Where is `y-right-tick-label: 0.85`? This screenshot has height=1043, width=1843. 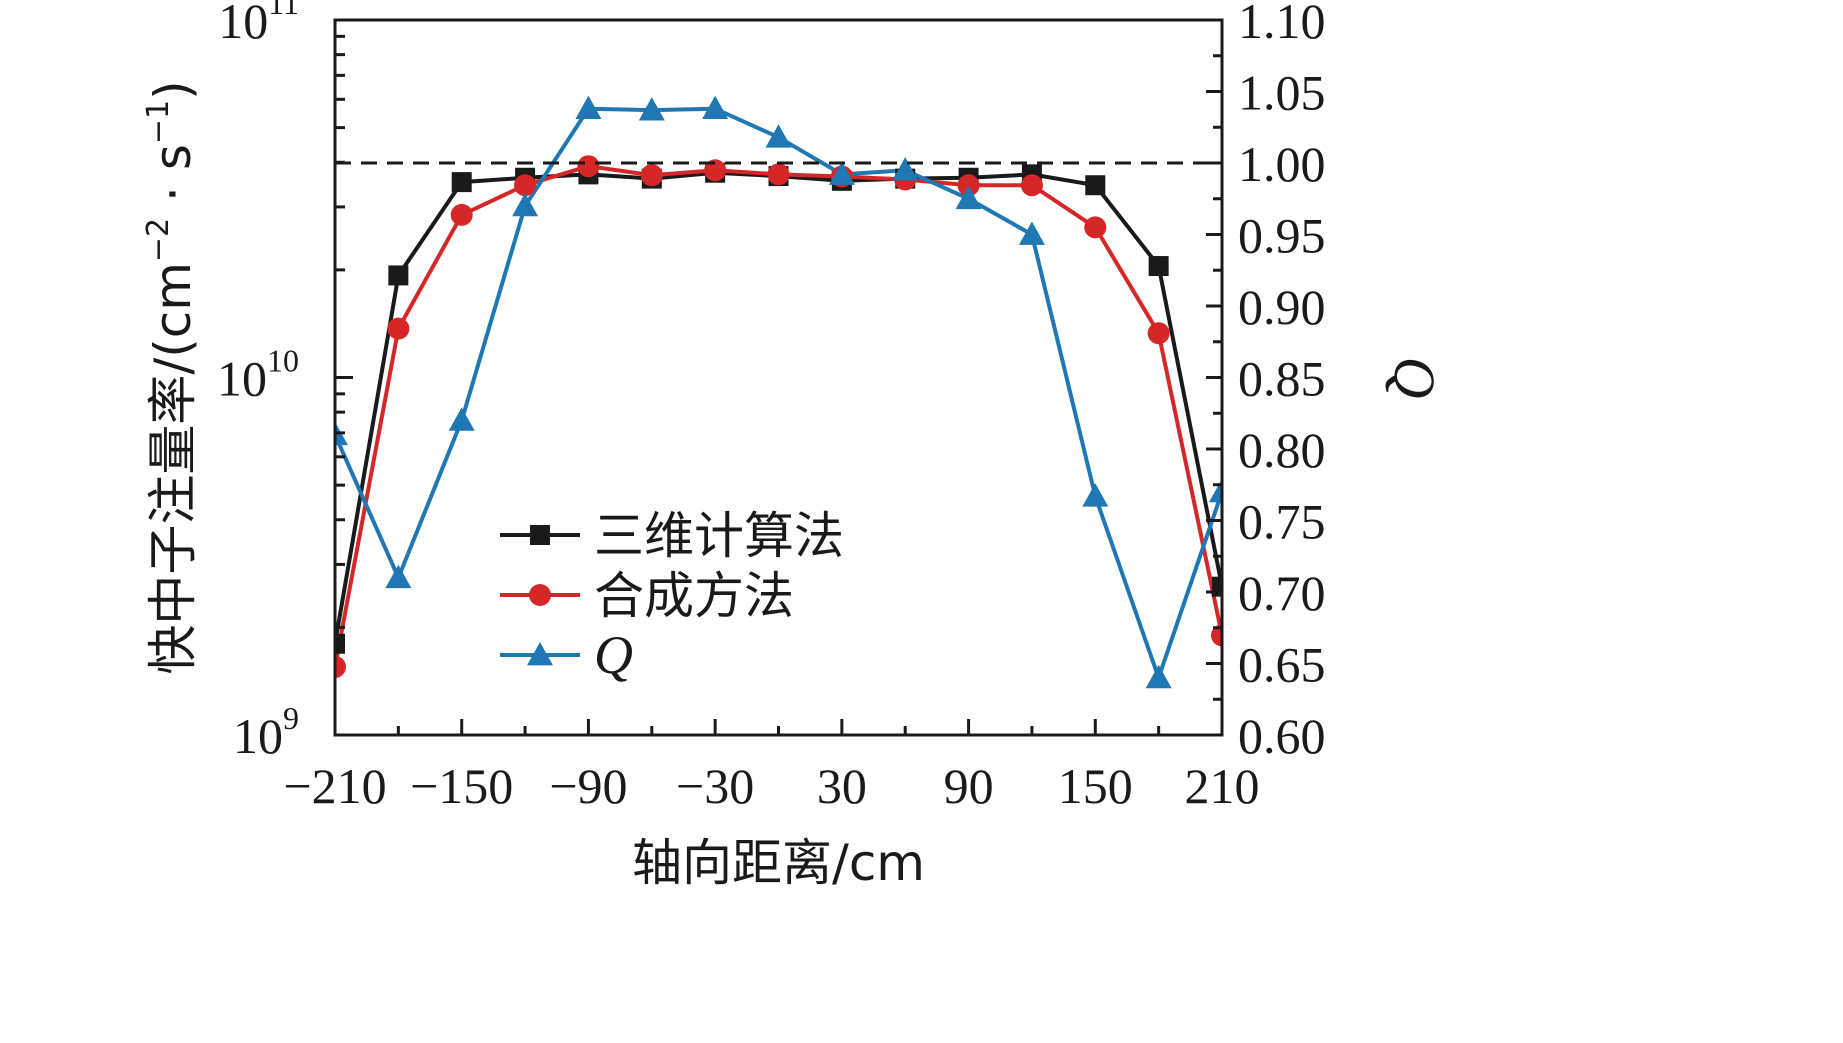 y-right-tick-label: 0.85 is located at coordinates (1282, 379).